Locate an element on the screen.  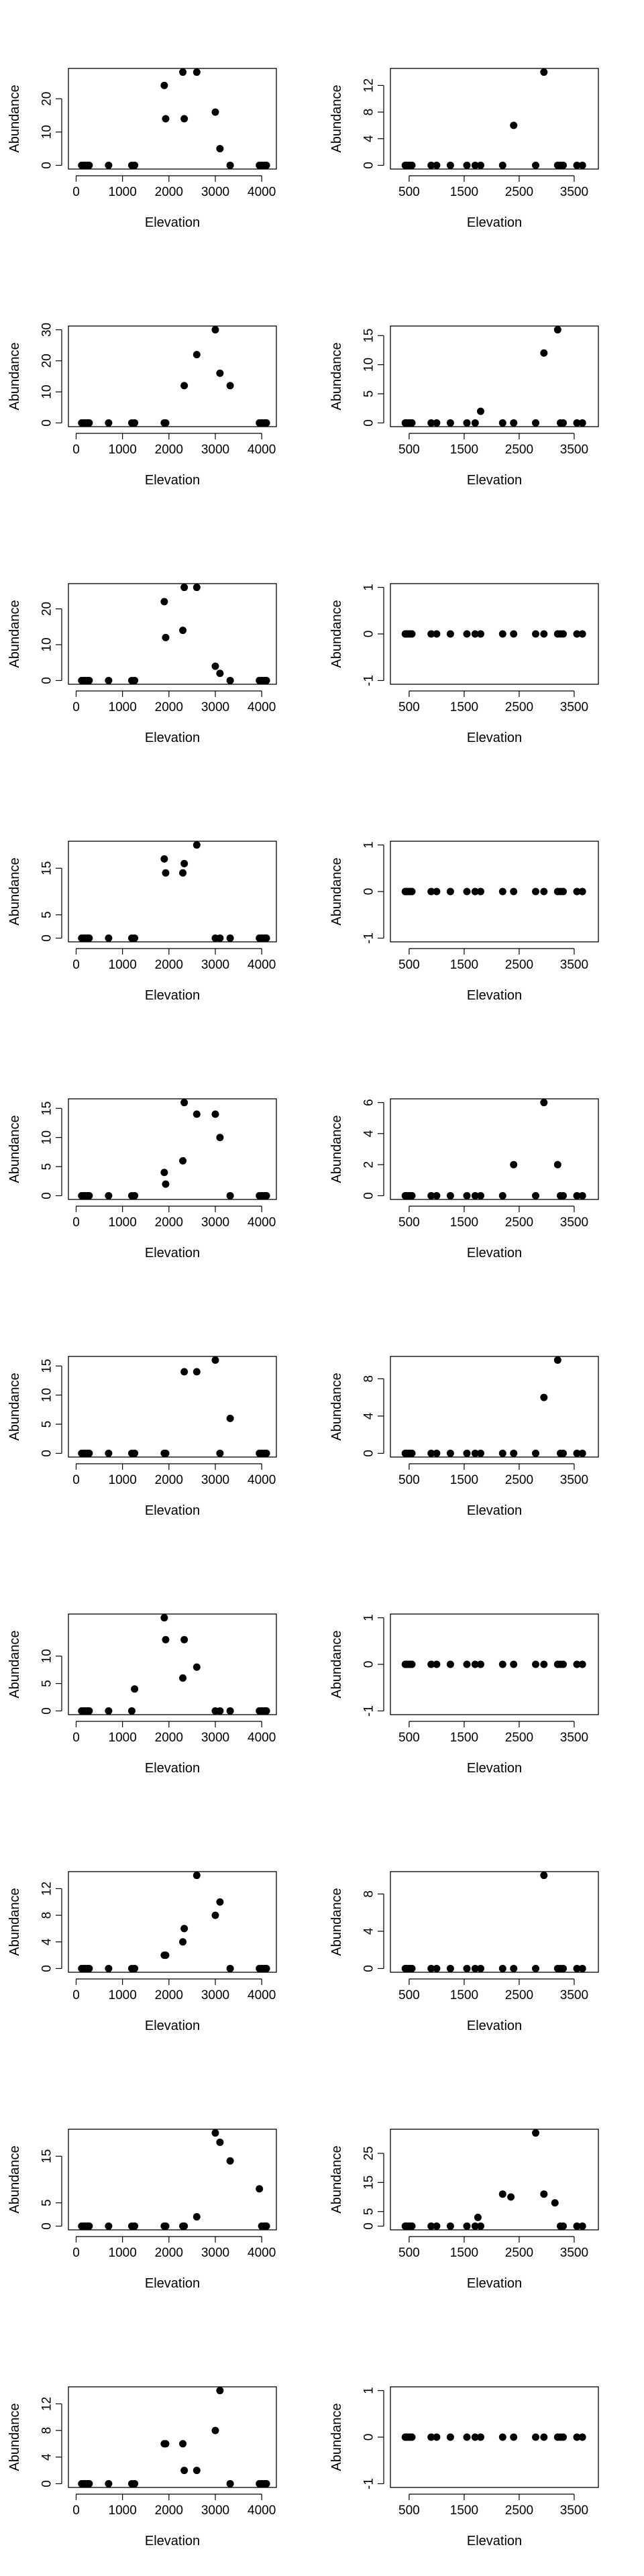
y-tick-label: 10 is located at coordinates (47, 1137).